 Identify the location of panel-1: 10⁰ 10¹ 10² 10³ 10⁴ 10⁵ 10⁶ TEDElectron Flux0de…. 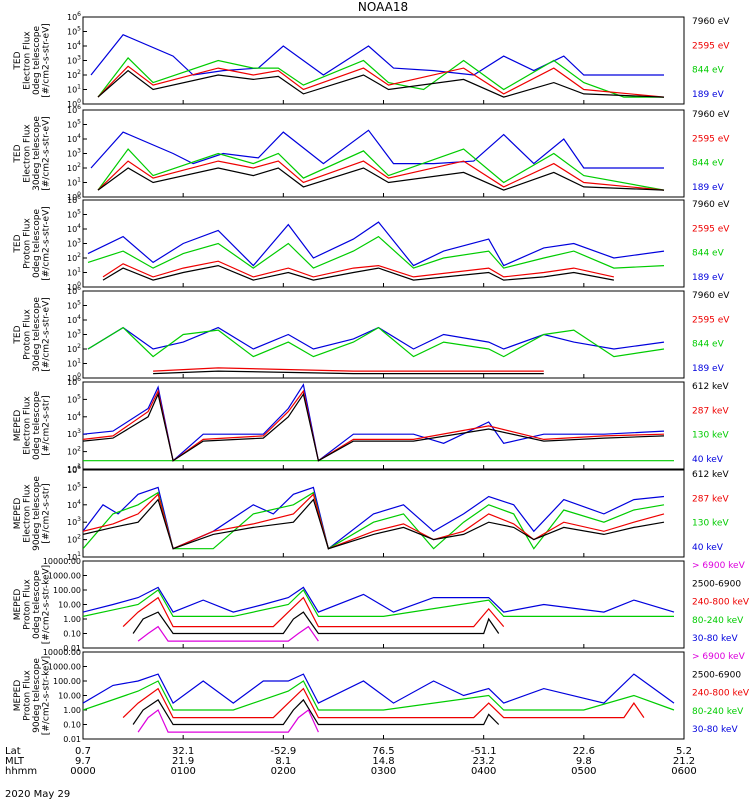
(371, 60).